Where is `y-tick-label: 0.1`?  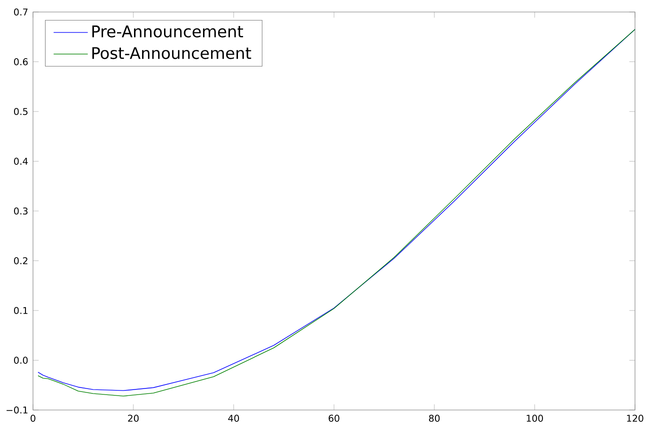 y-tick-label: 0.1 is located at coordinates (21, 310).